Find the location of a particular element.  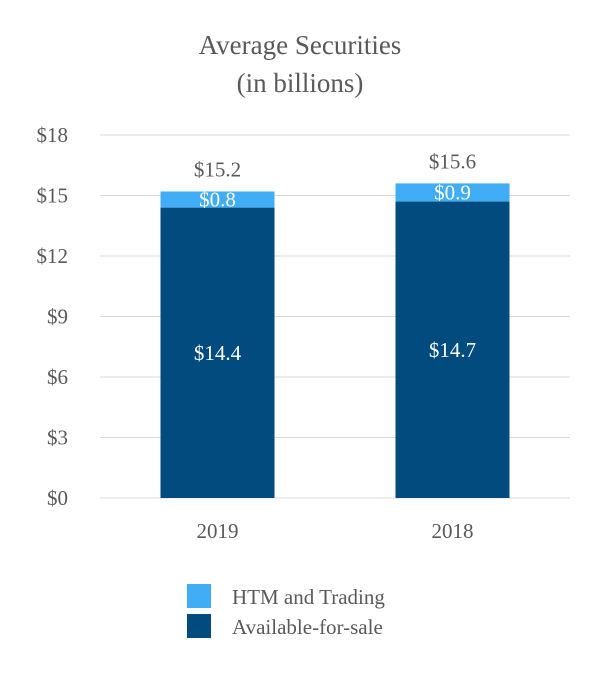

chart-title-line-1: Average Securities is located at coordinates (300, 45).